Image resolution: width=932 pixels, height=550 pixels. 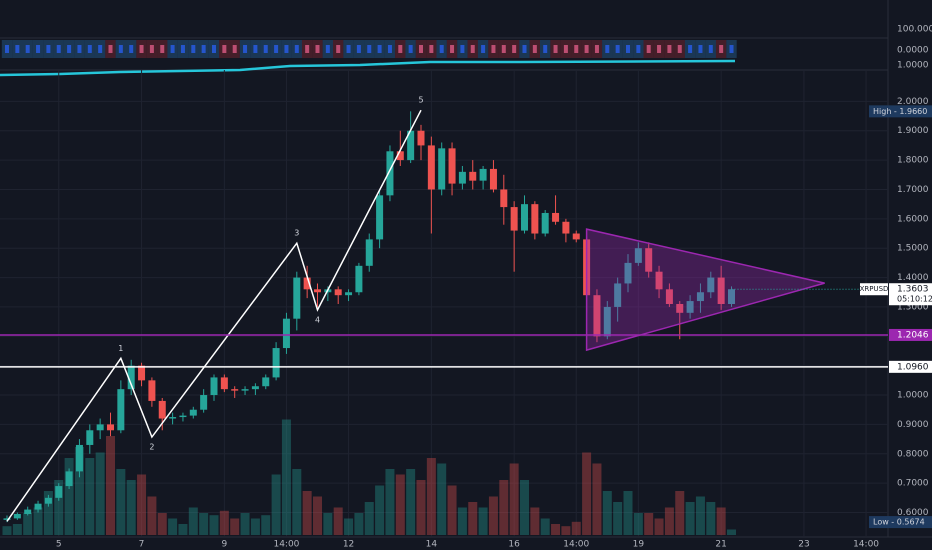 I want to click on indicator-label: 0.0000, so click(x=913, y=51).